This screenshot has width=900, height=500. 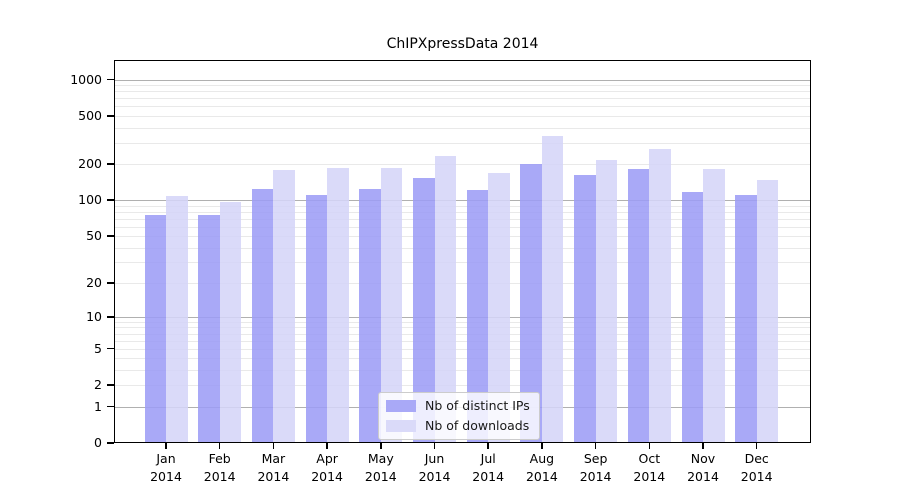 I want to click on x-tick-may, so click(x=381, y=446).